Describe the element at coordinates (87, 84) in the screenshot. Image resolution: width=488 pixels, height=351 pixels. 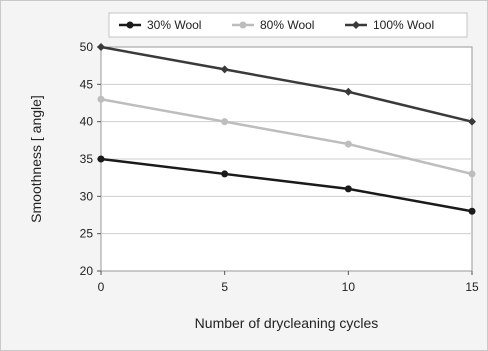
I see `y-tick-label: 45` at that location.